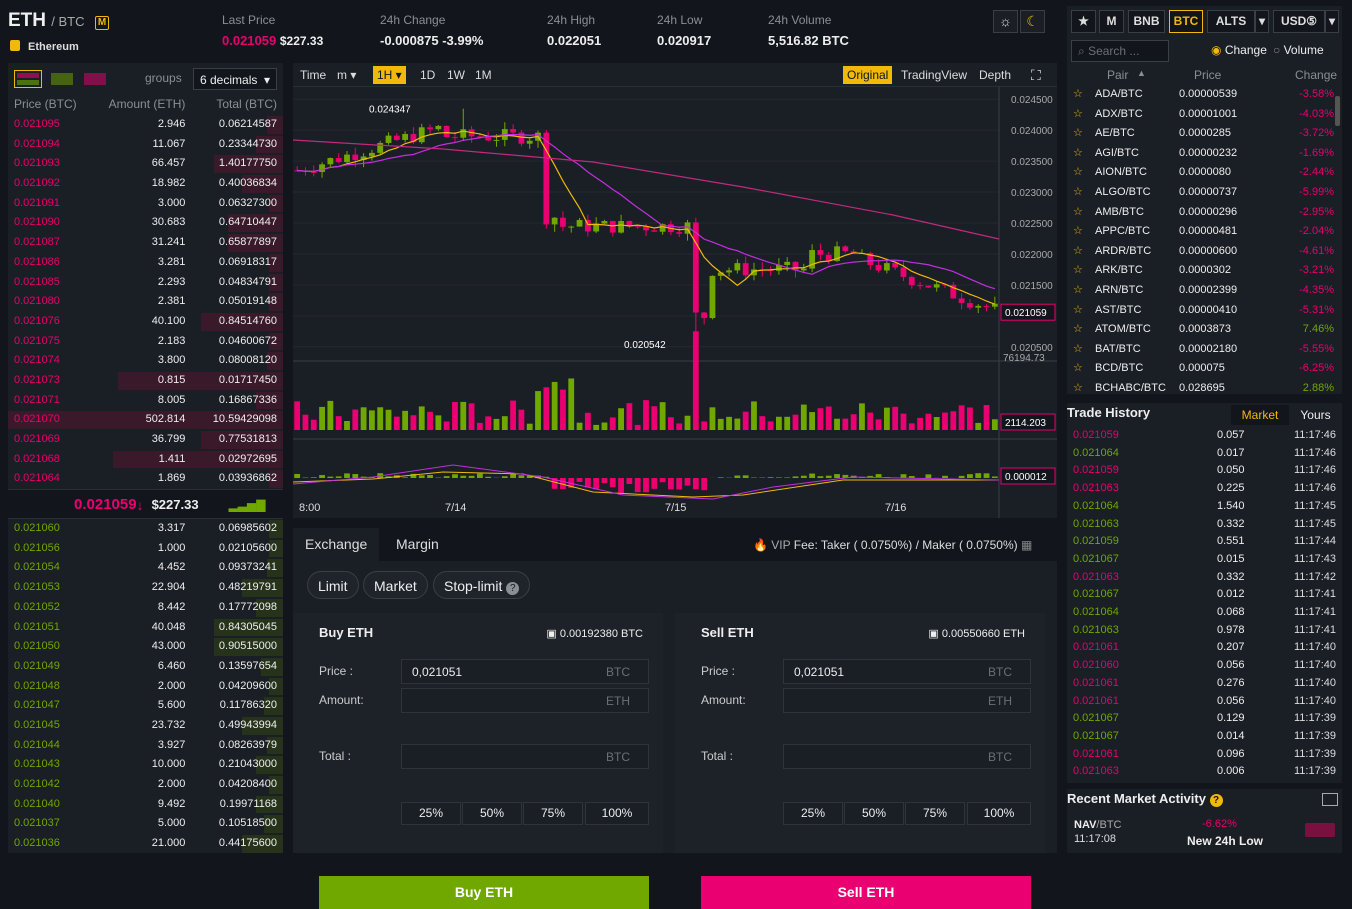 Image resolution: width=1352 pixels, height=909 pixels. I want to click on sell-pct-75: 75%, so click(935, 813).